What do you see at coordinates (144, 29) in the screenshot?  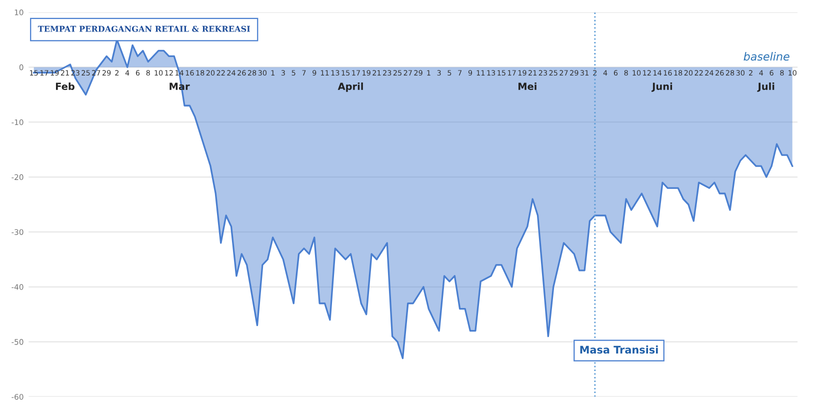 I see `text: TEMPAT PERDAGANGAN RETAIL & REKREASI` at bounding box center [144, 29].